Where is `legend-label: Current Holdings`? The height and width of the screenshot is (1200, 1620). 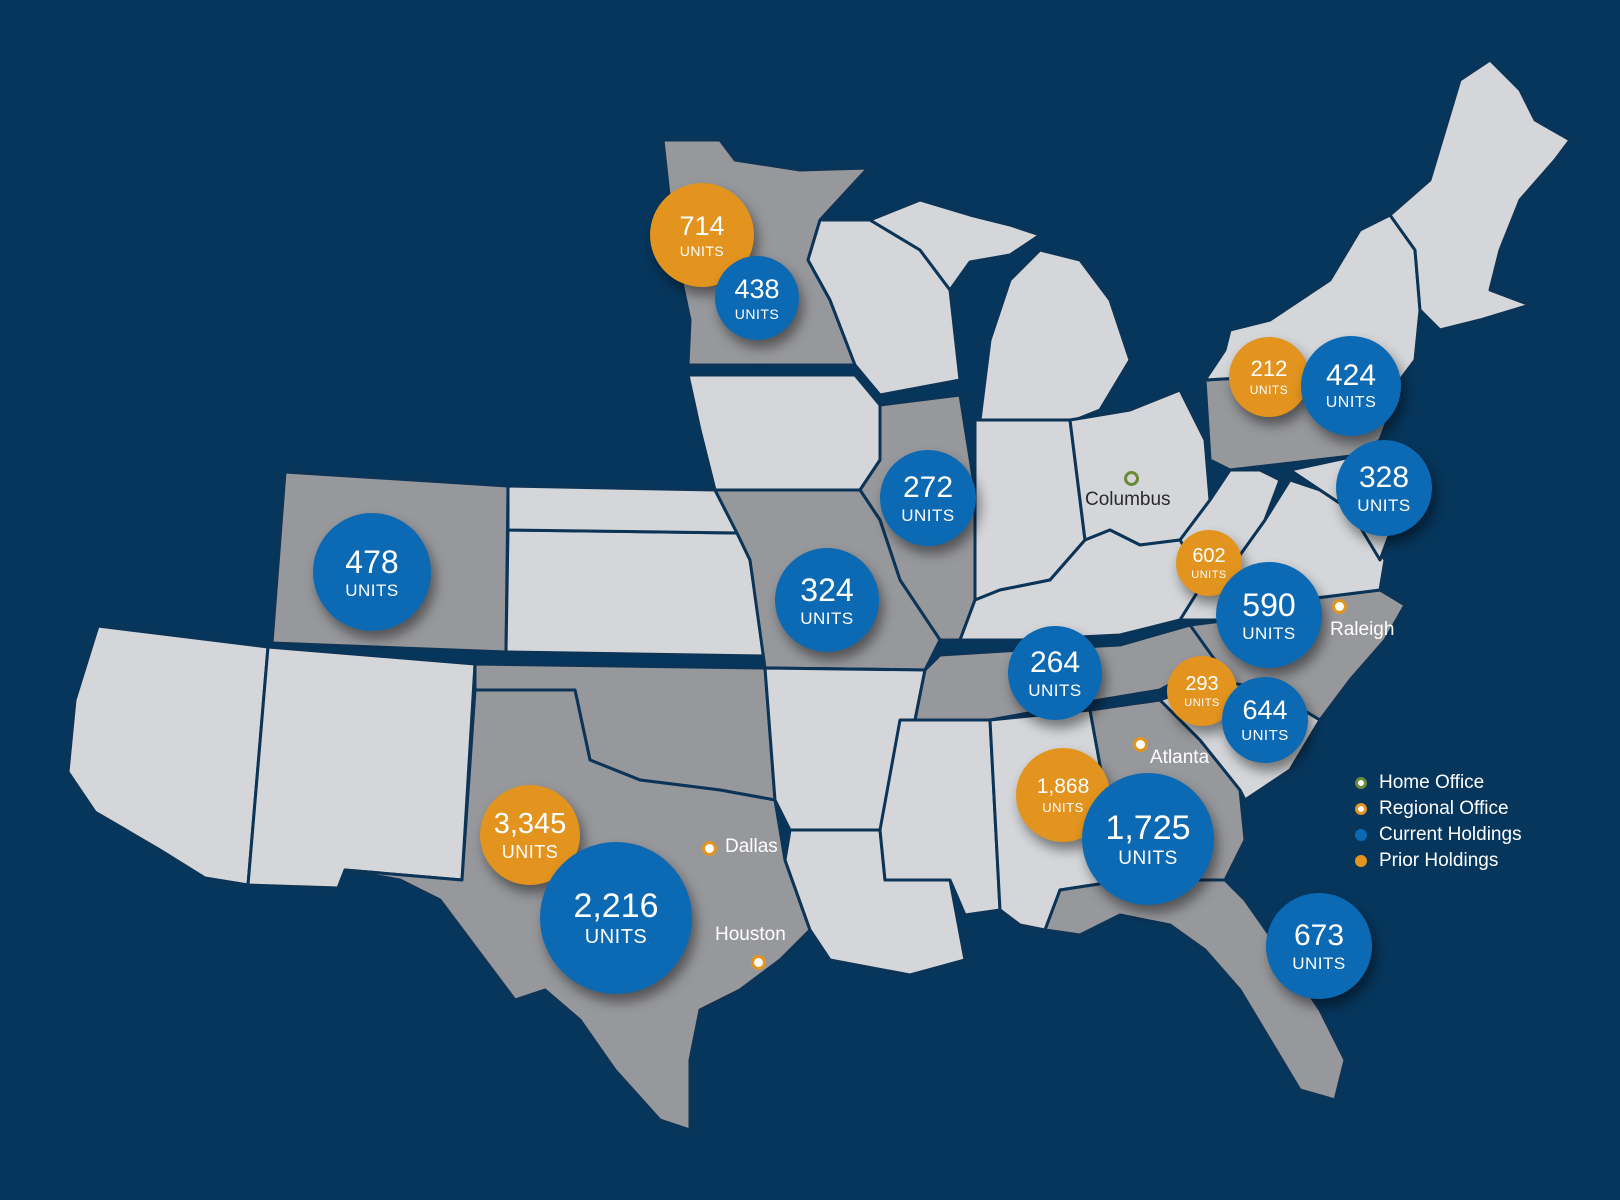
legend-label: Current Holdings is located at coordinates (1450, 834).